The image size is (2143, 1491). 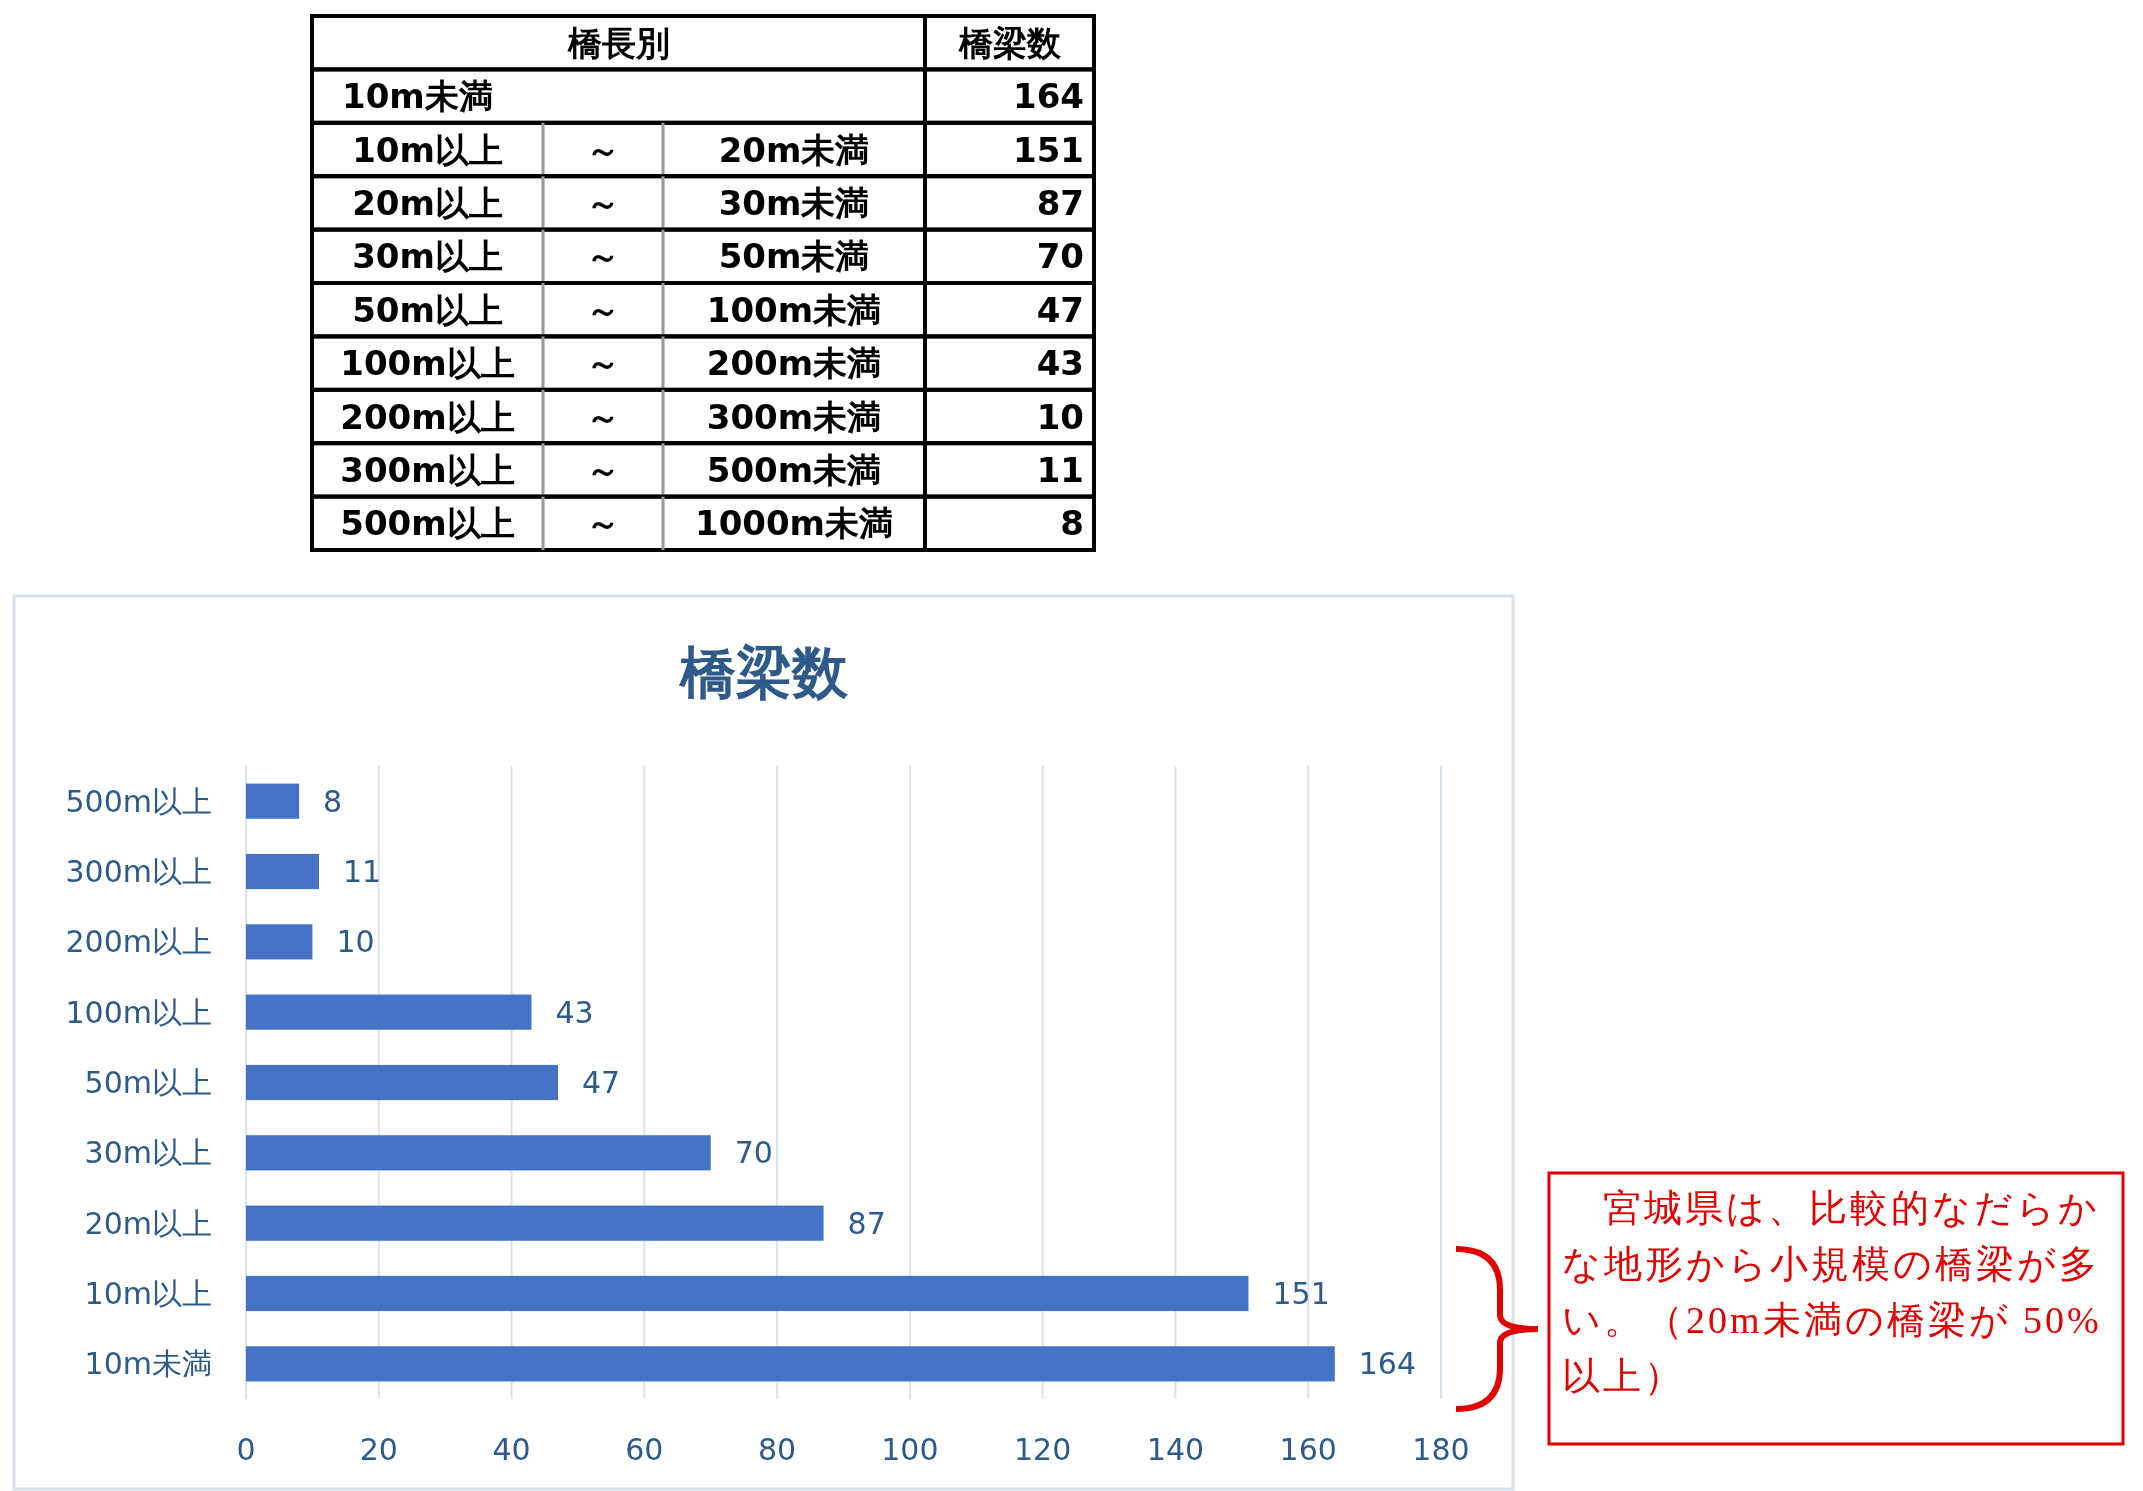 What do you see at coordinates (138, 871) in the screenshot?
I see `y-tick-label: 300m以上` at bounding box center [138, 871].